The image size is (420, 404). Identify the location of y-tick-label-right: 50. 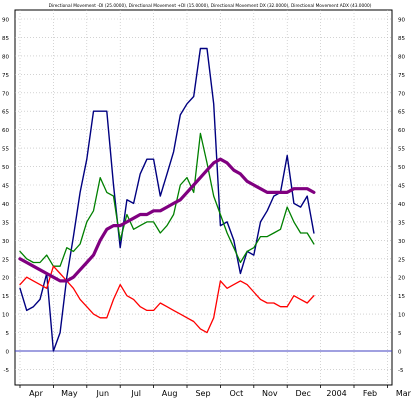
(401, 168).